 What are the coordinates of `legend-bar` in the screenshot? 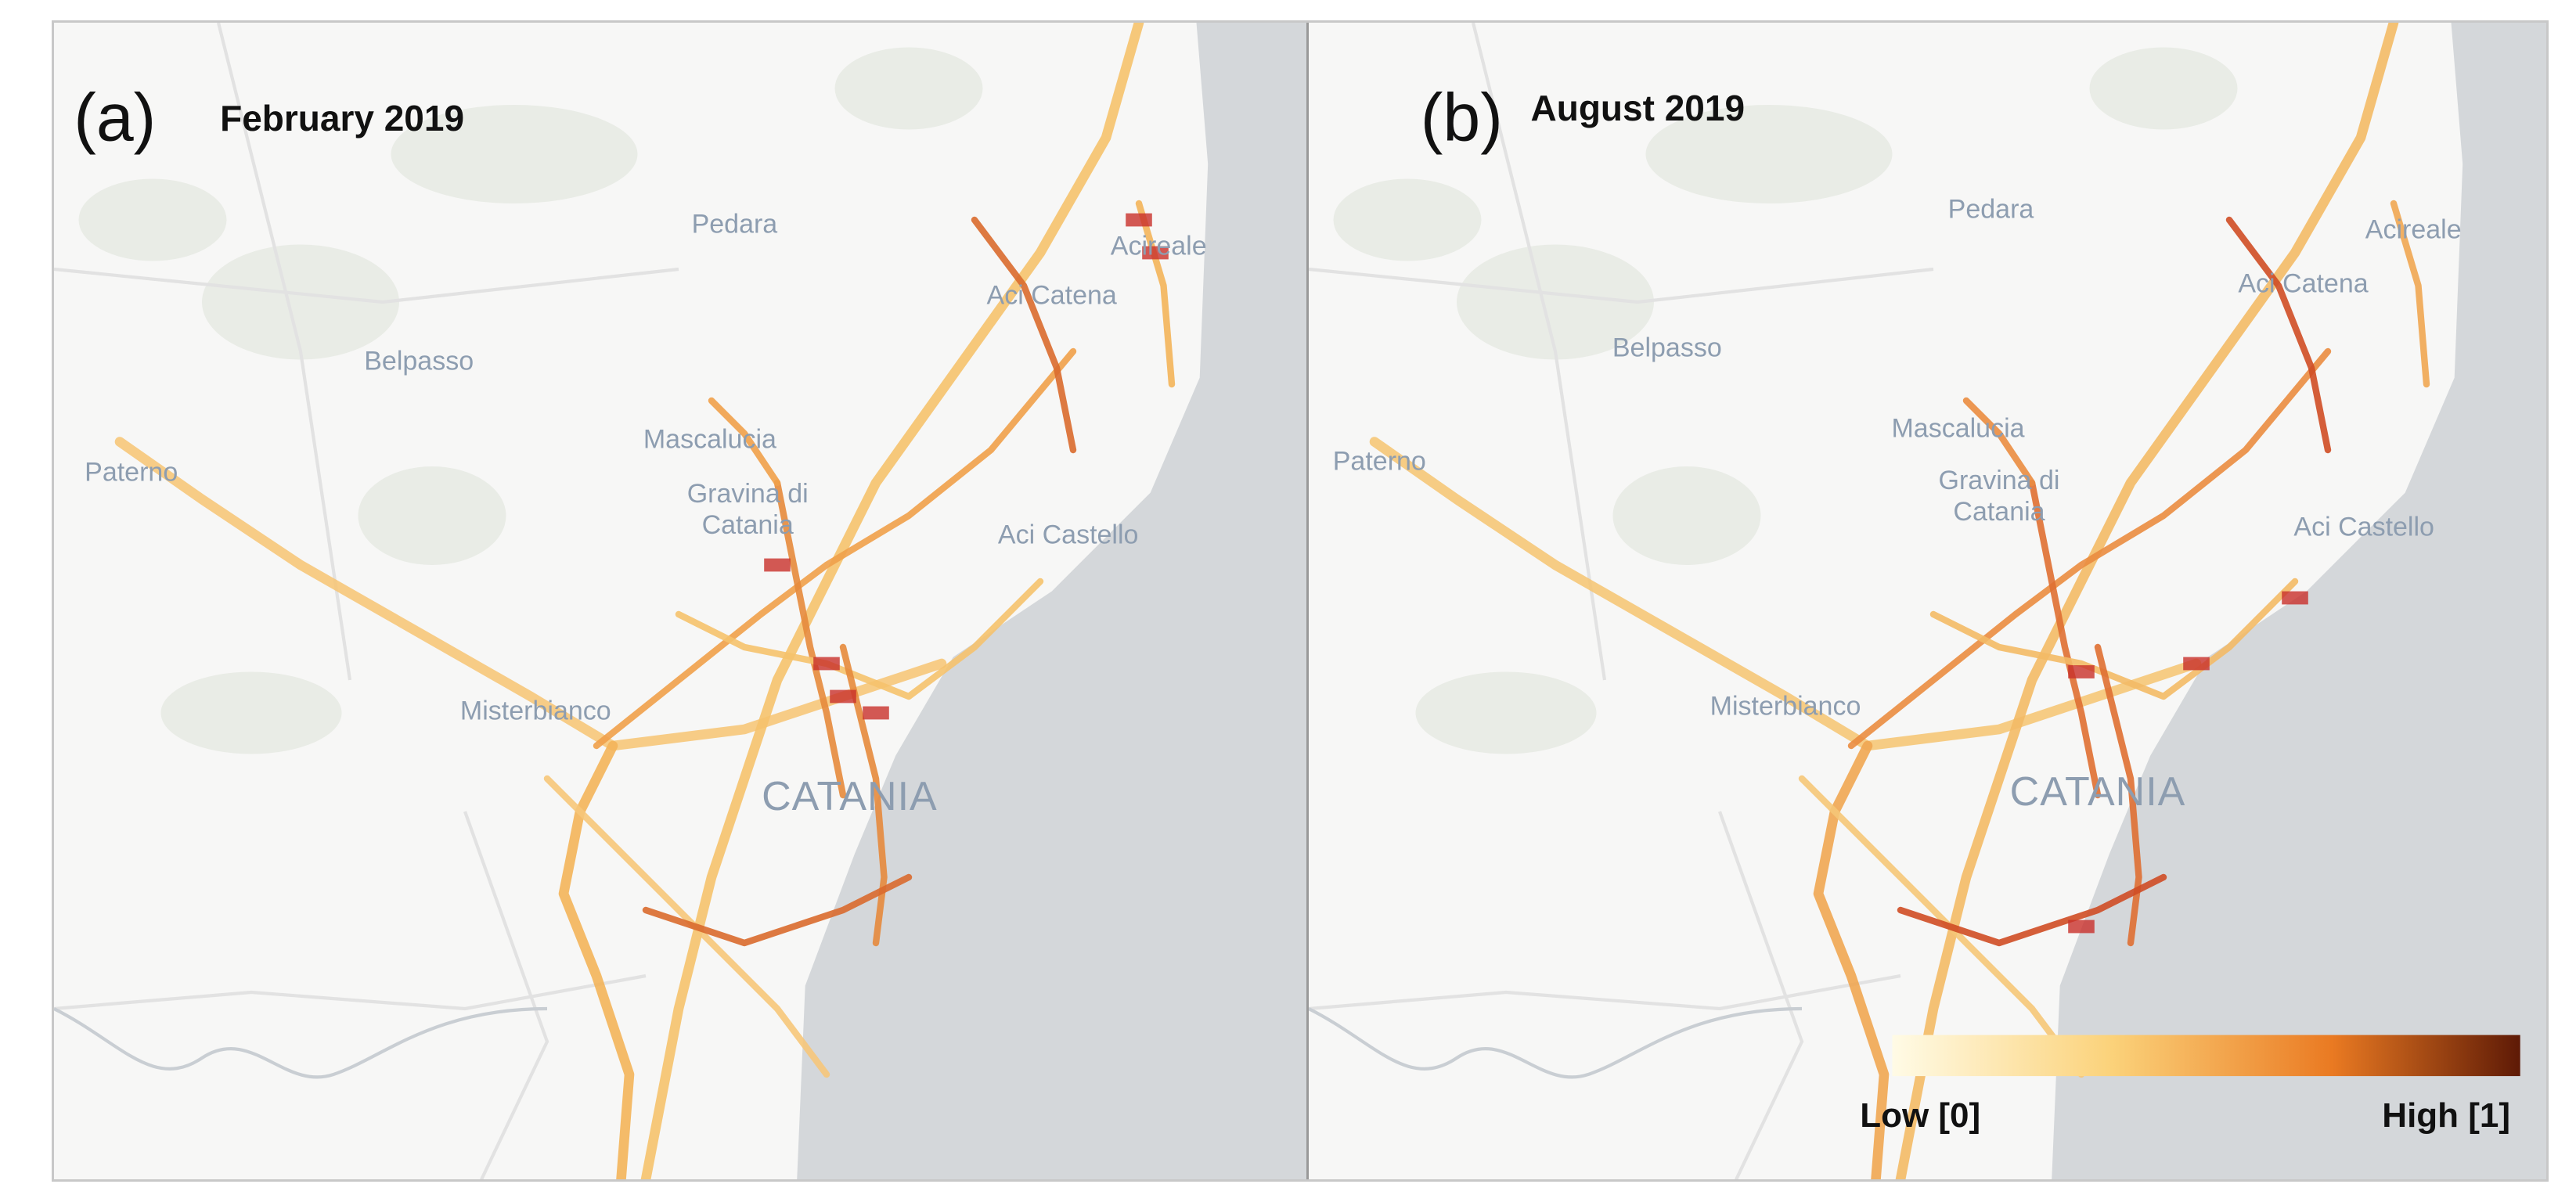 It's located at (2206, 1056).